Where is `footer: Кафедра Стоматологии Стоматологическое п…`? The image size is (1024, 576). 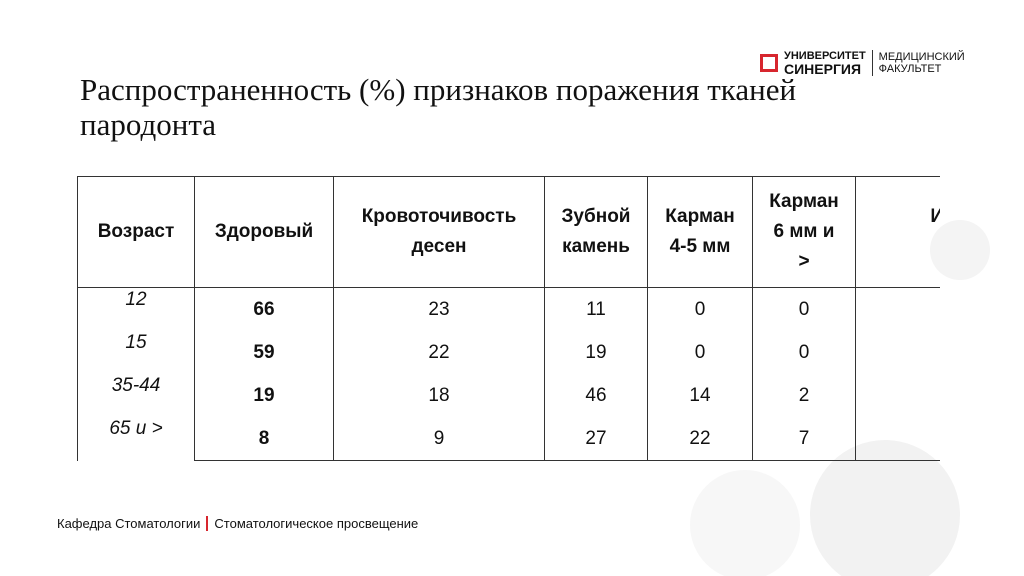 footer: Кафедра Стоматологии Стоматологическое п… is located at coordinates (237, 523).